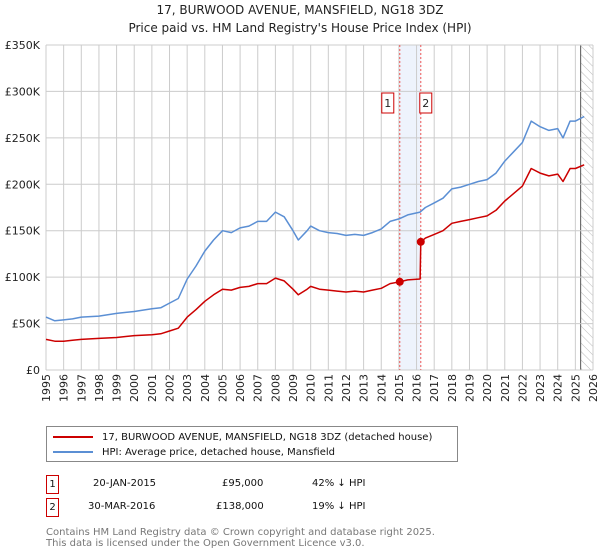 The image size is (600, 560). What do you see at coordinates (117, 388) in the screenshot?
I see `x-tick-label: 1999` at bounding box center [117, 388].